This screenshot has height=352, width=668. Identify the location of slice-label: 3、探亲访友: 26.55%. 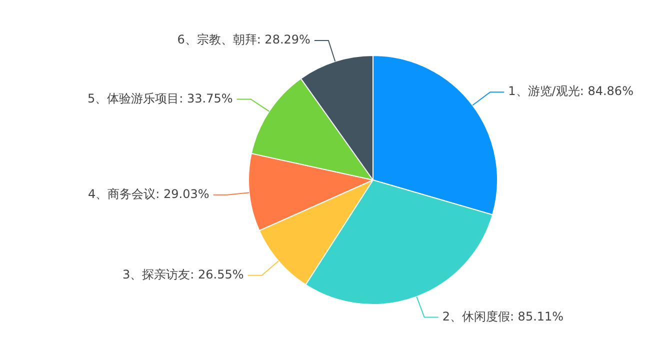
(183, 274).